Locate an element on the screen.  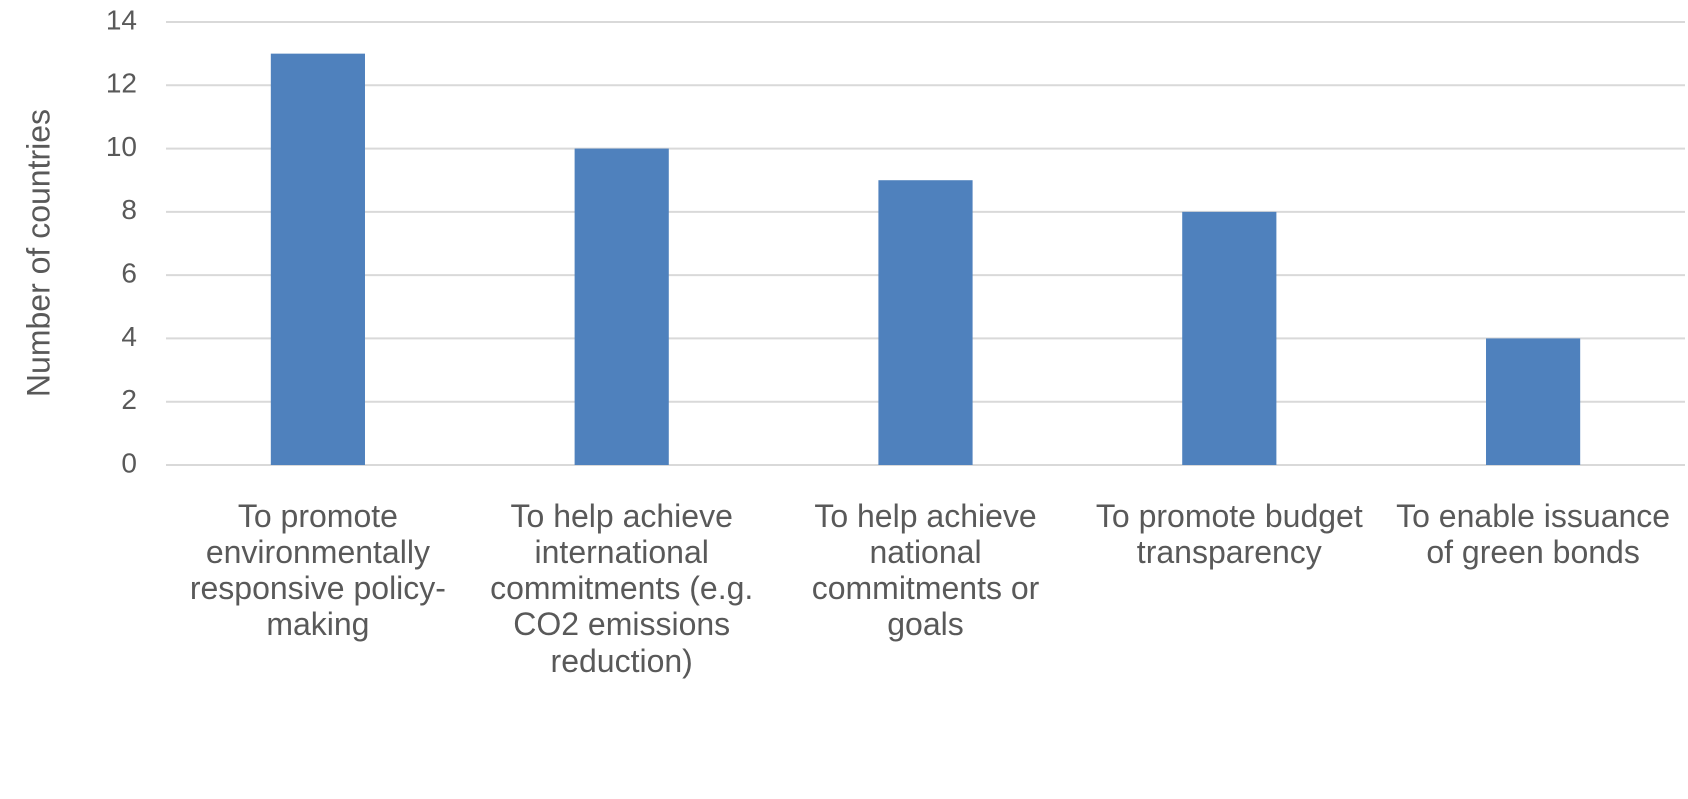
y-tick-label: 0 is located at coordinates (129, 462).